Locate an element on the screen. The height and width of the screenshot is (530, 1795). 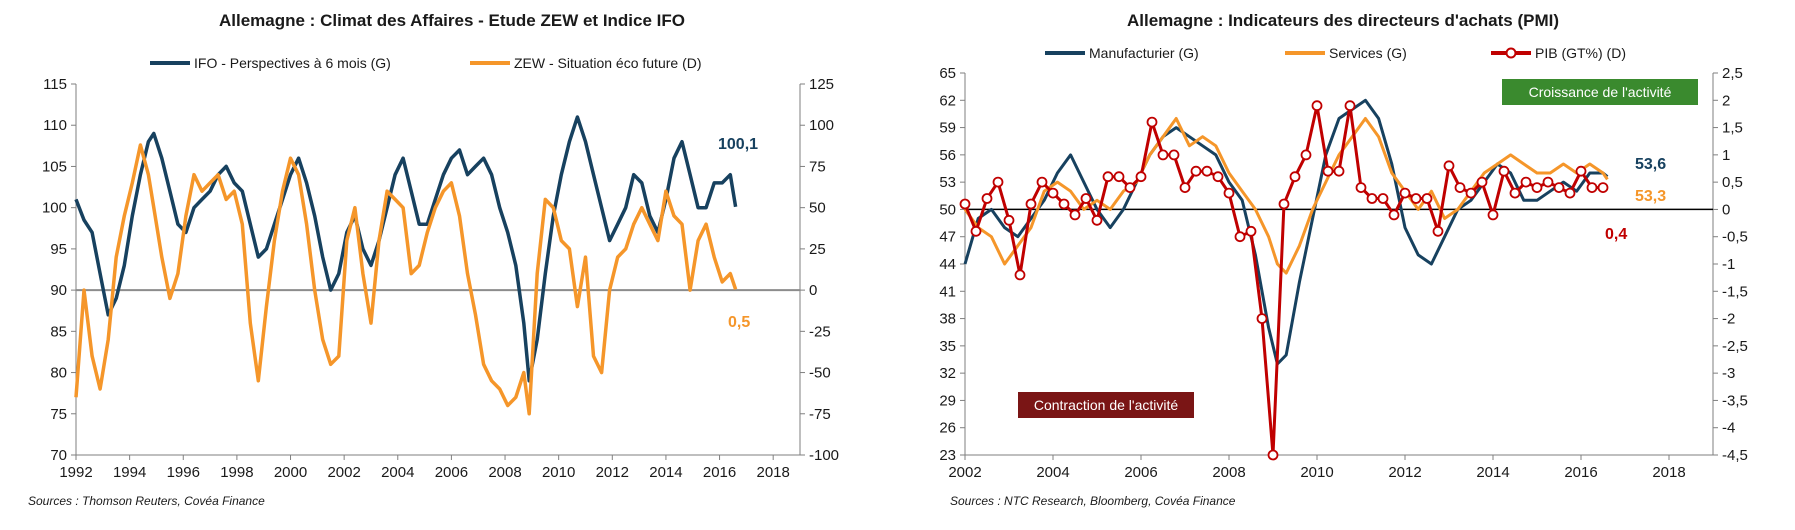
y-left-tick-label: 26 is located at coordinates (947, 428).